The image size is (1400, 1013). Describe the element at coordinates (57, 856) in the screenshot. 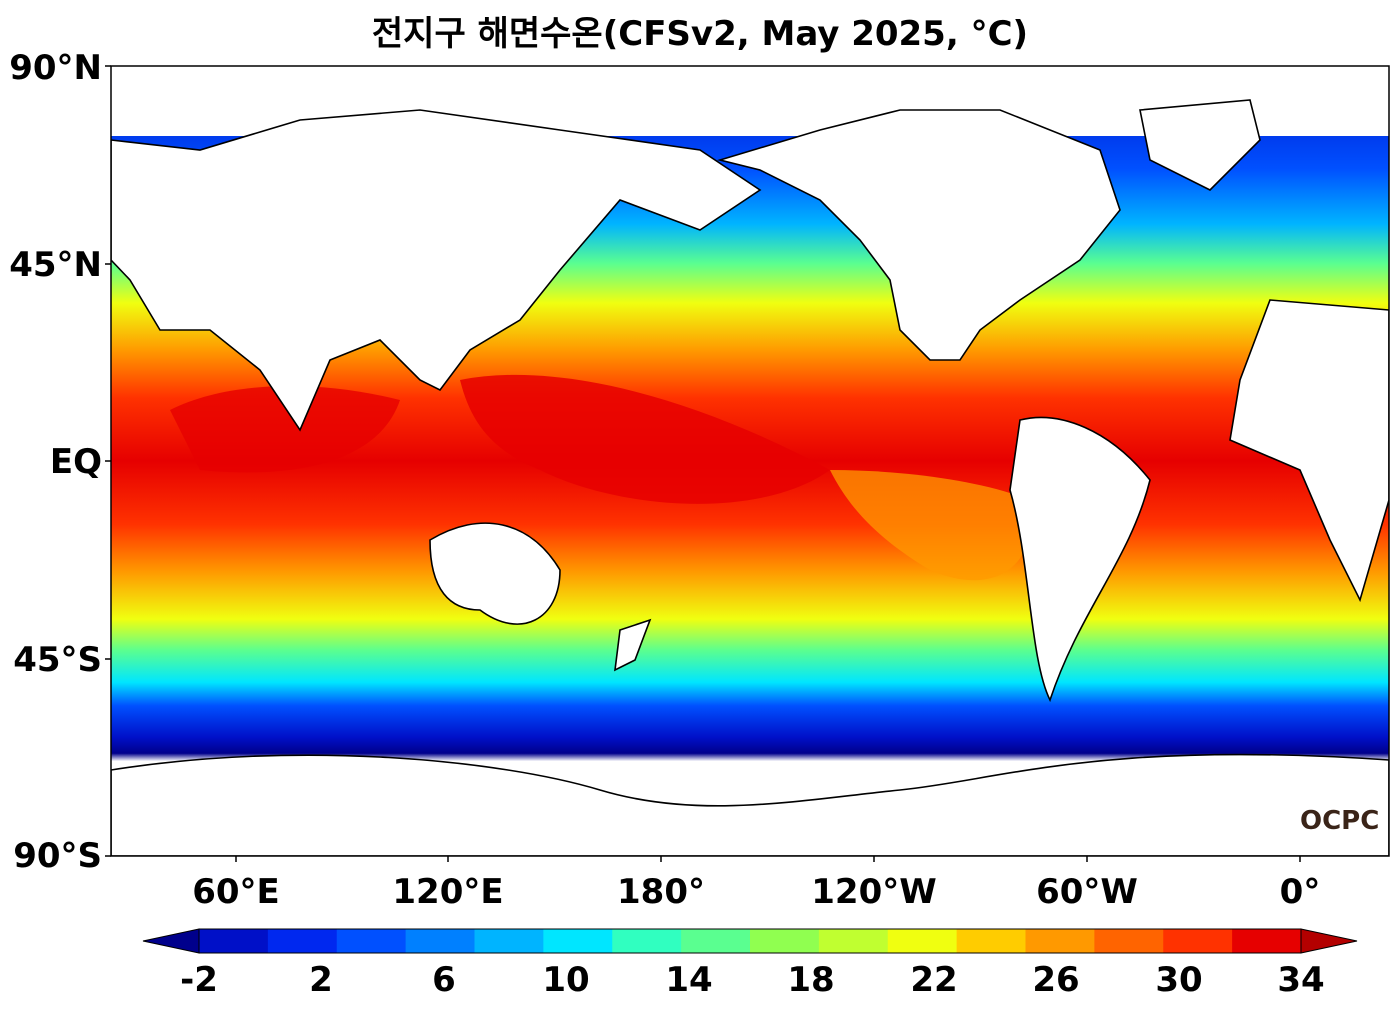

I see `lat-label-90s: 90°S` at that location.